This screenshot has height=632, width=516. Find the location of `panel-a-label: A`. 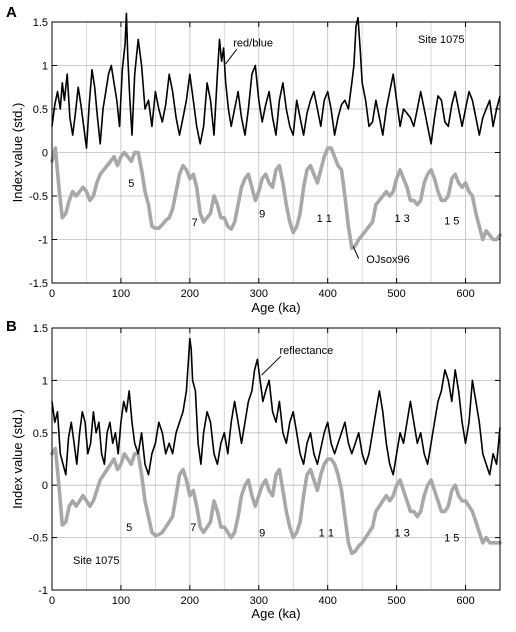

panel-a-label: A is located at coordinates (11, 12).